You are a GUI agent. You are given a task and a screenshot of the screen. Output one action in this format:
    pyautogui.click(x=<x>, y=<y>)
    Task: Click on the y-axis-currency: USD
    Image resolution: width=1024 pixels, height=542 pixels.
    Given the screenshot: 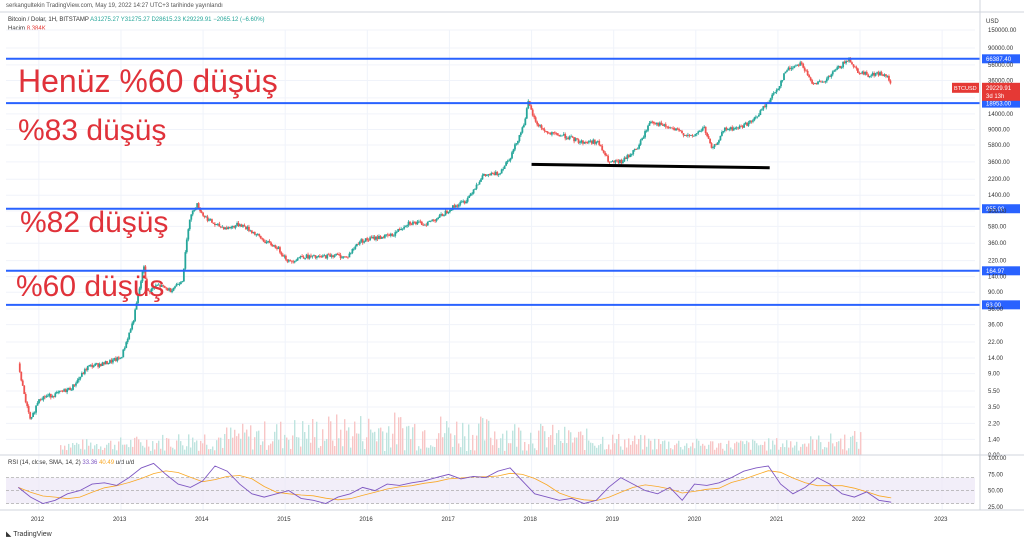 What is the action you would take?
    pyautogui.click(x=992, y=22)
    